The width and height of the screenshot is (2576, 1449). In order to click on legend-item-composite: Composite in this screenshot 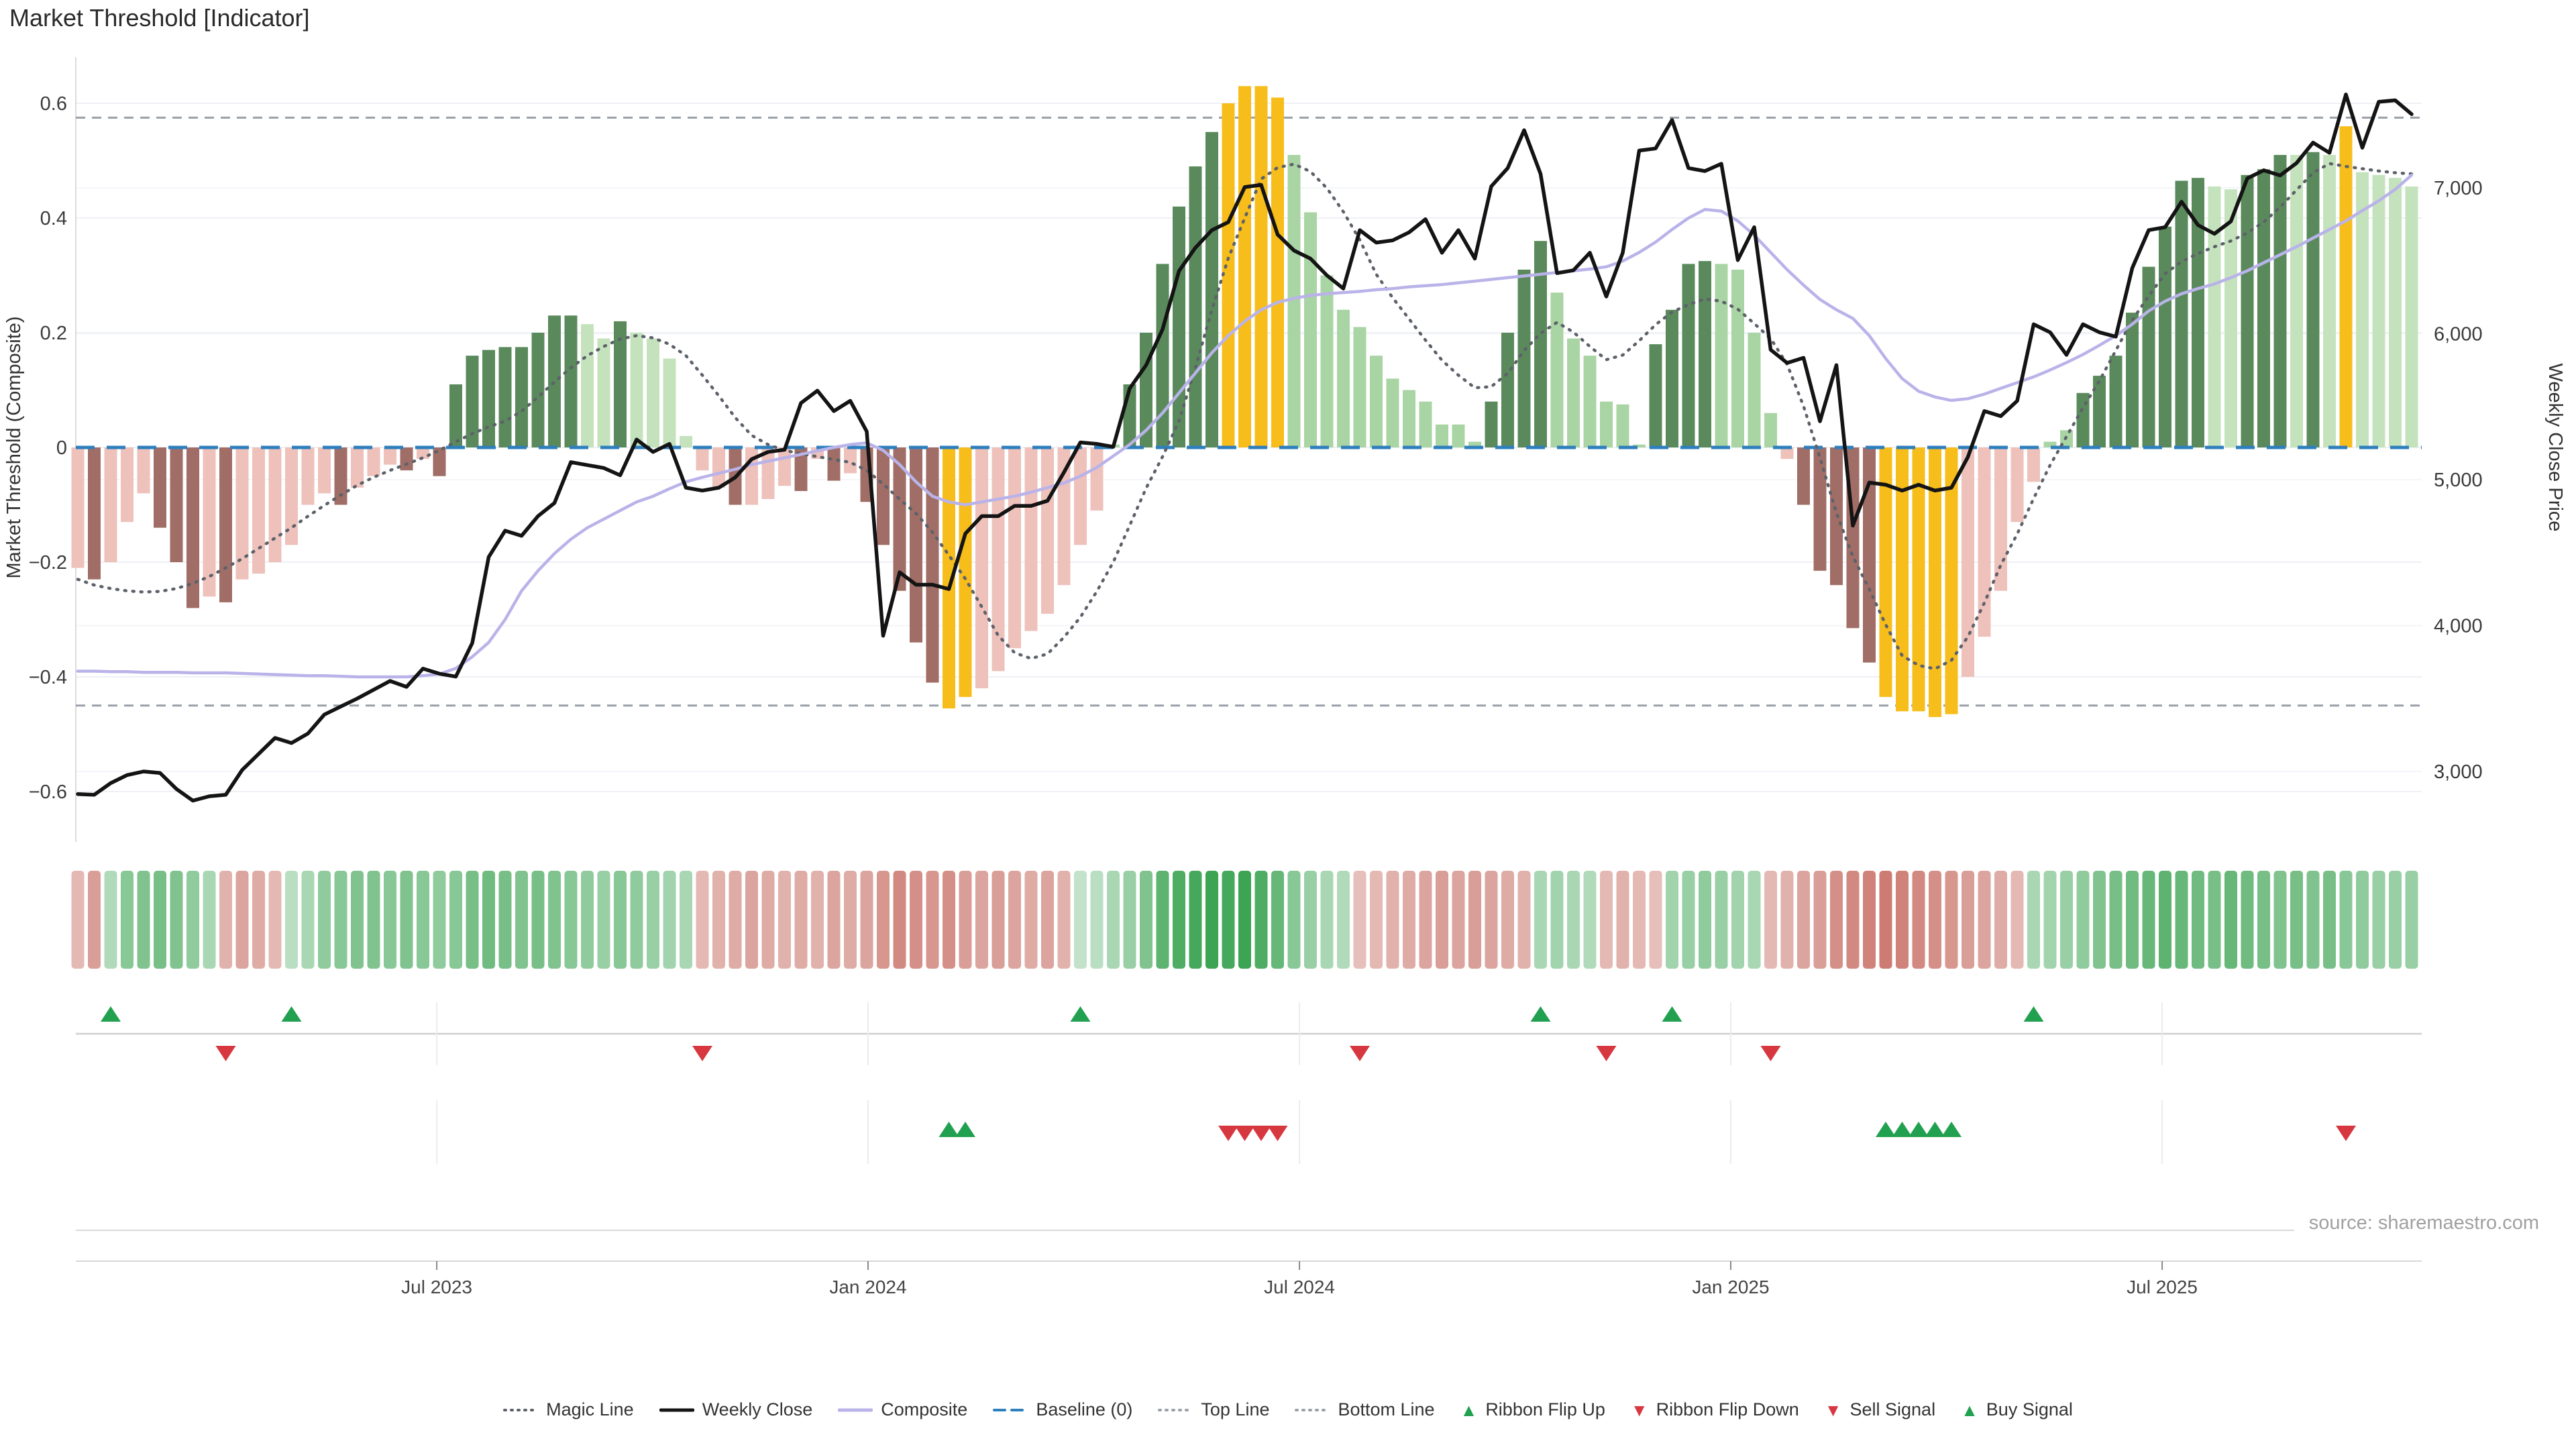, I will do `click(902, 1409)`.